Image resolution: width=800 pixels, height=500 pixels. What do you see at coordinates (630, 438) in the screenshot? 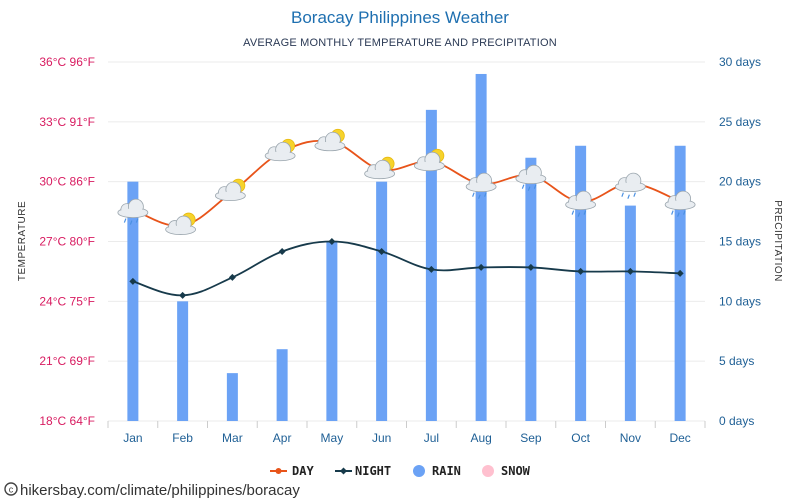
I see `x-tick-label: Nov` at bounding box center [630, 438].